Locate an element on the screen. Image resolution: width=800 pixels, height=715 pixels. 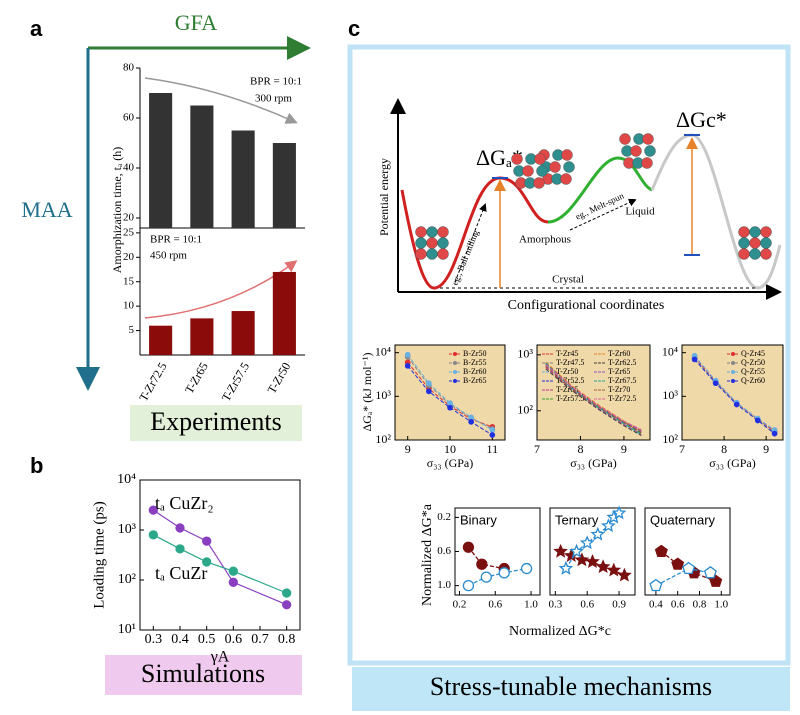
y-tick-label: 80 is located at coordinates (129, 68).